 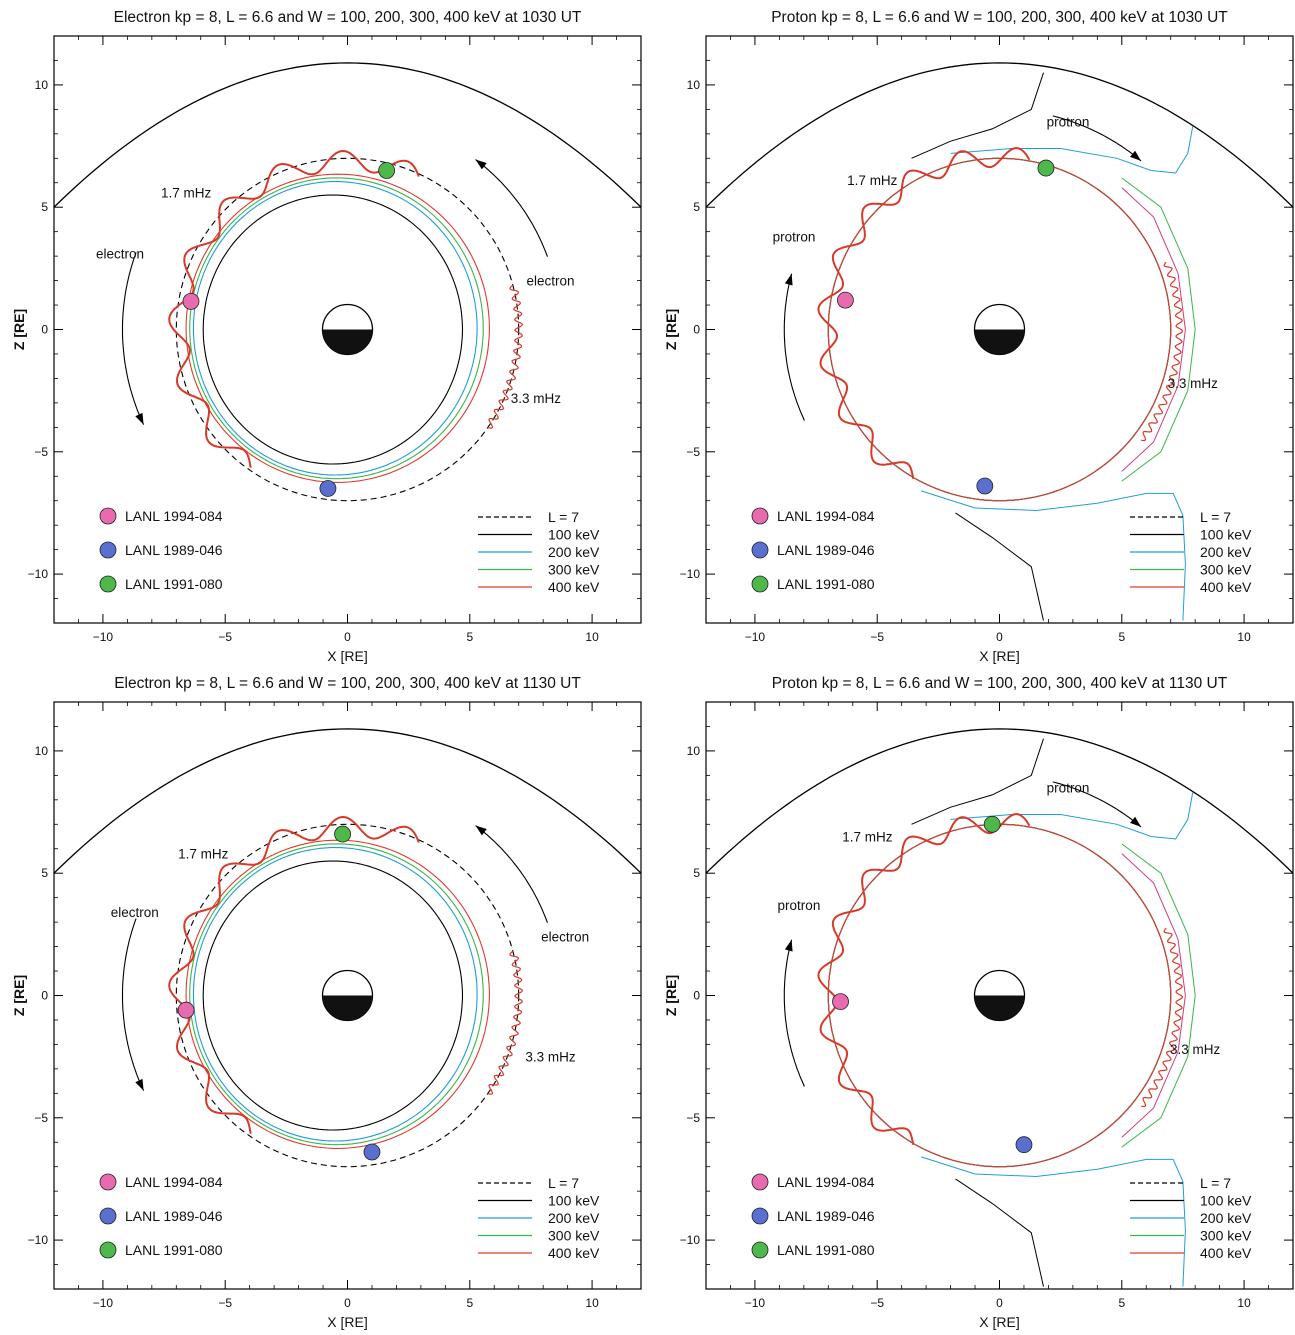 What do you see at coordinates (38, 574) in the screenshot?
I see `y-tick-label: −10` at bounding box center [38, 574].